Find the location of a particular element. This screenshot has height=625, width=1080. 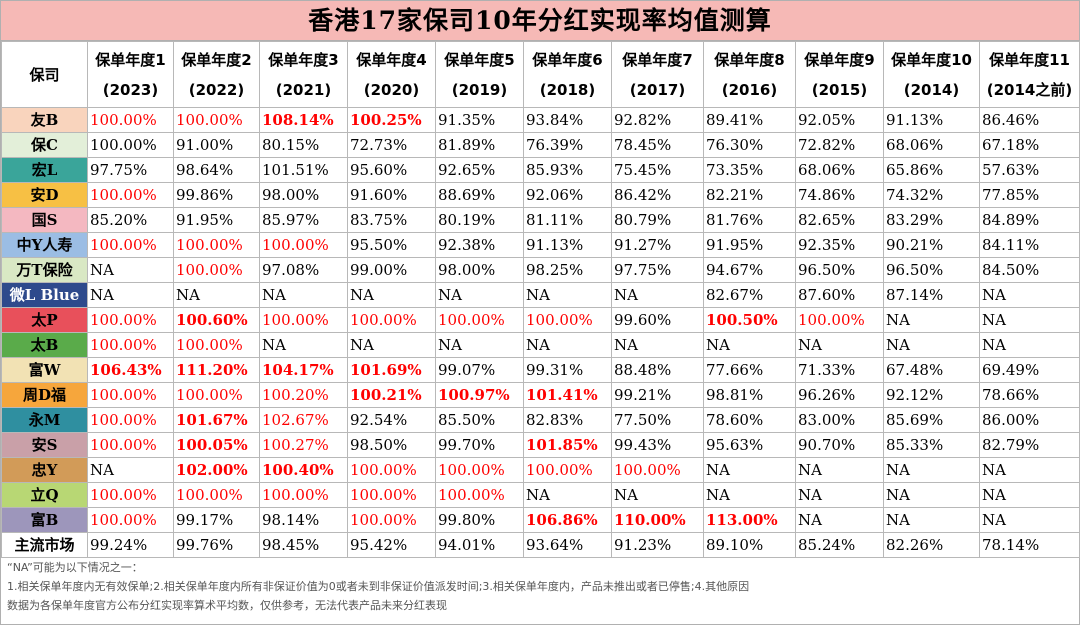

rate-cell: 102.00% is located at coordinates (216, 470).